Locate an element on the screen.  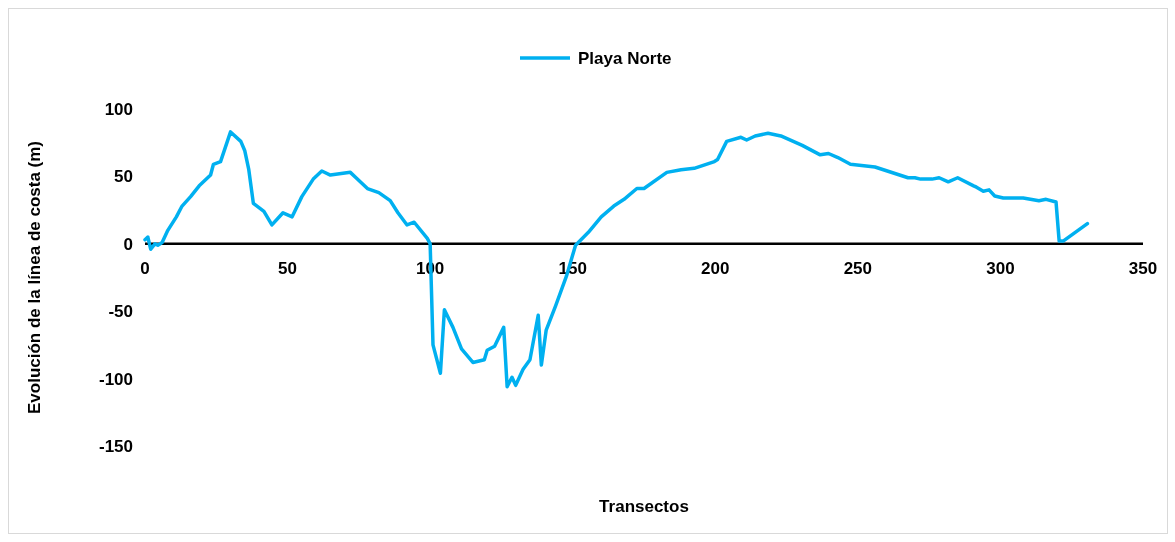
x-tick-label: 250 is located at coordinates (858, 268).